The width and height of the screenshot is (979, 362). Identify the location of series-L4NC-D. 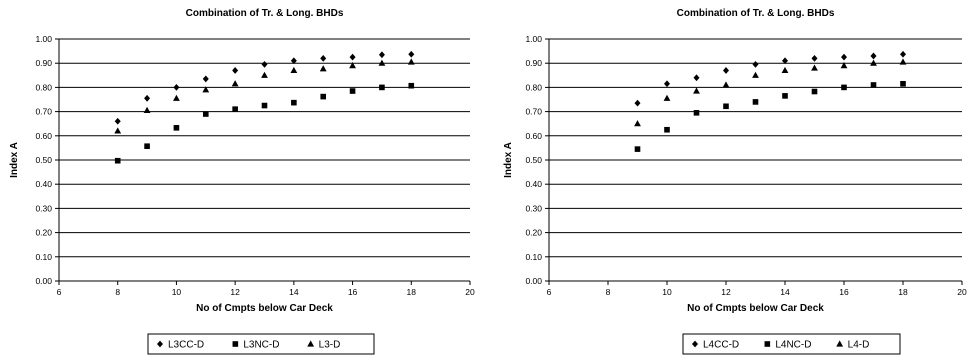
(770, 116).